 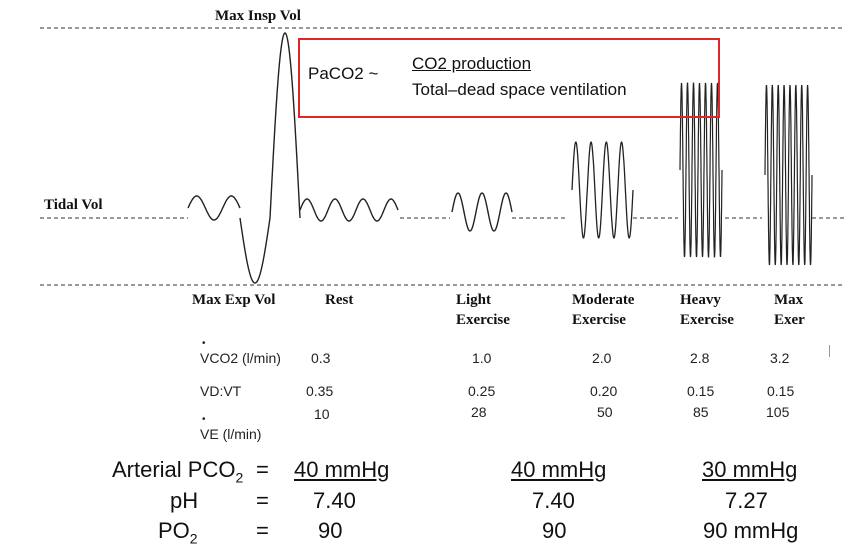 What do you see at coordinates (603, 300) in the screenshot?
I see `col-moderate-1: Moderate` at bounding box center [603, 300].